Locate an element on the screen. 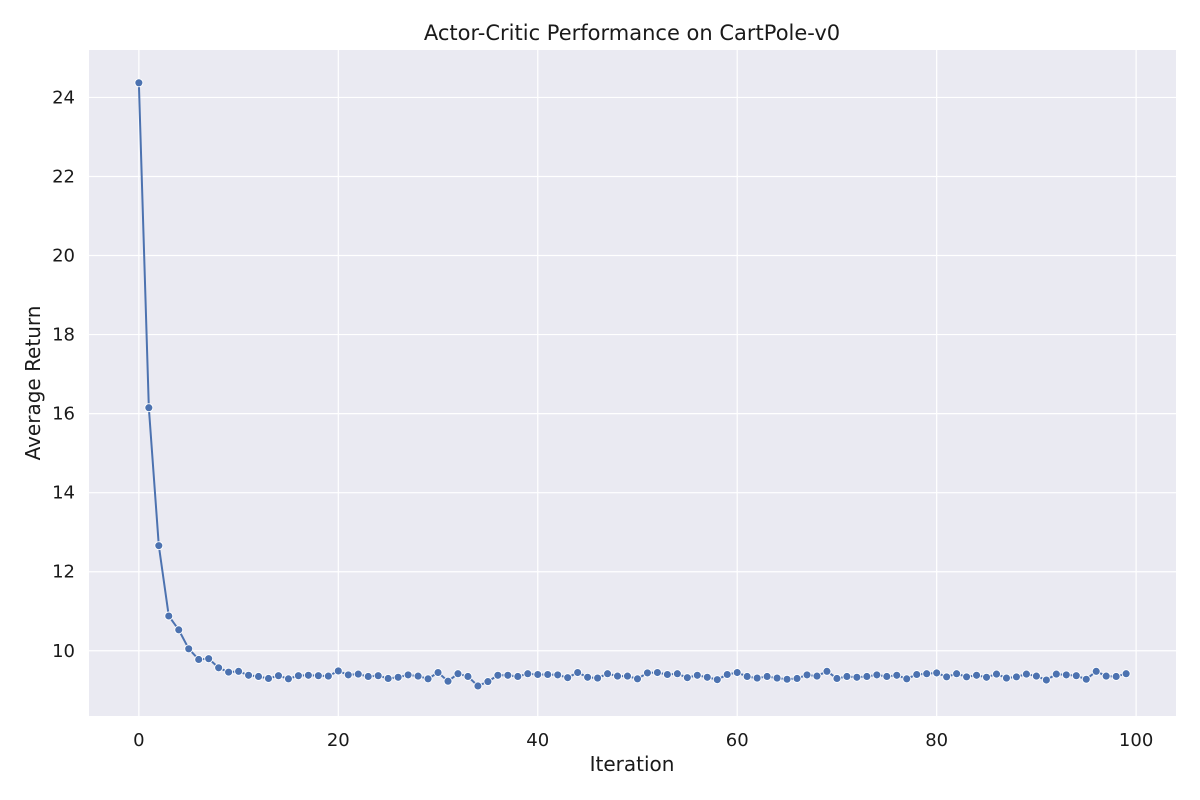 This screenshot has height=800, width=1200. y-tick-label: 20 is located at coordinates (63, 256).